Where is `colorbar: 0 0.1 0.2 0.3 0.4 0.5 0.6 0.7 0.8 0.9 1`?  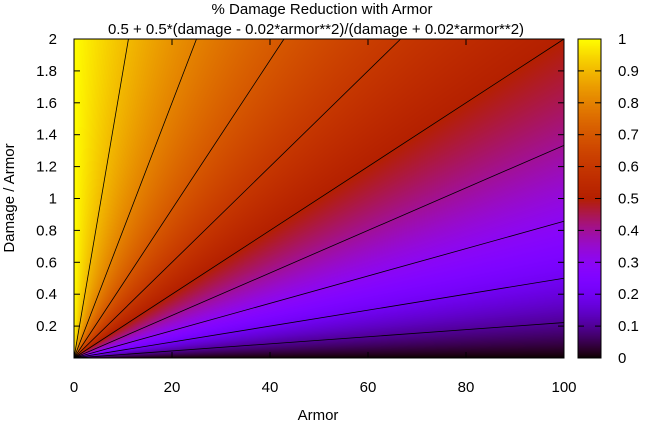
colorbar: 0 0.1 0.2 0.3 0.4 0.5 0.6 0.7 0.8 0.9 1 is located at coordinates (608, 199).